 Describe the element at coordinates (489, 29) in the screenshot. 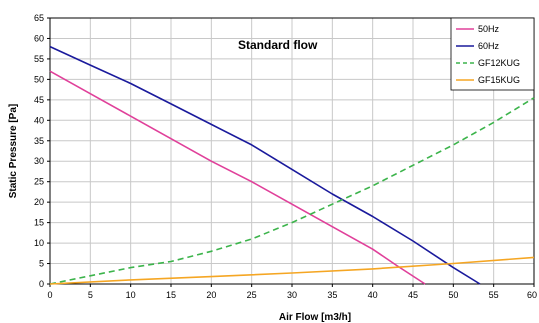

I see `legend-label: 50Hz` at that location.